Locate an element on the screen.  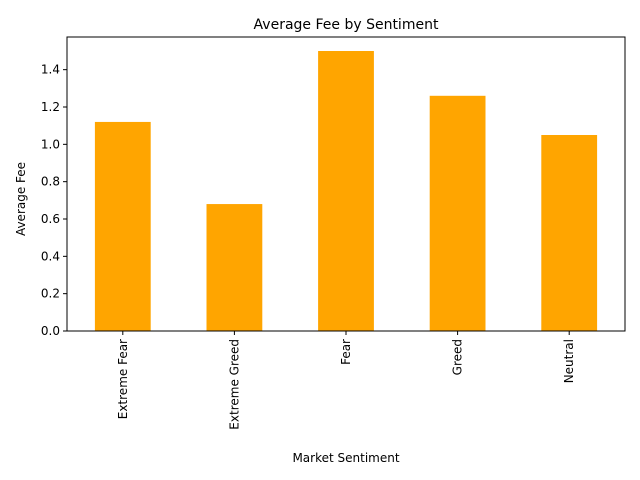
y-tick-label: 0.0 is located at coordinates (50, 331).